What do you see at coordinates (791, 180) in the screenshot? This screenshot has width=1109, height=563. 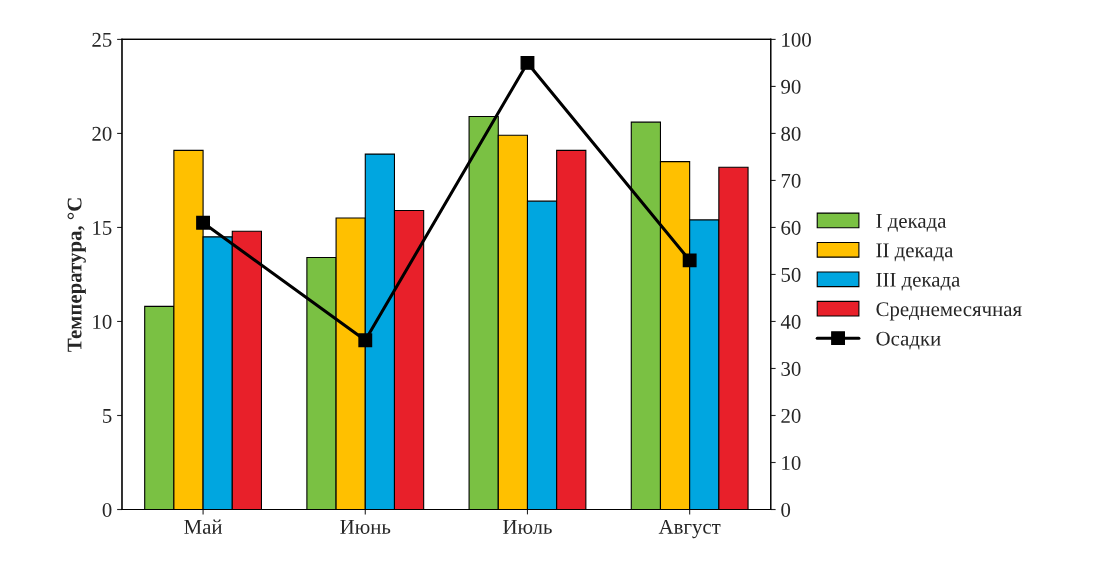 I see `y2-tick-label: 70` at bounding box center [791, 180].